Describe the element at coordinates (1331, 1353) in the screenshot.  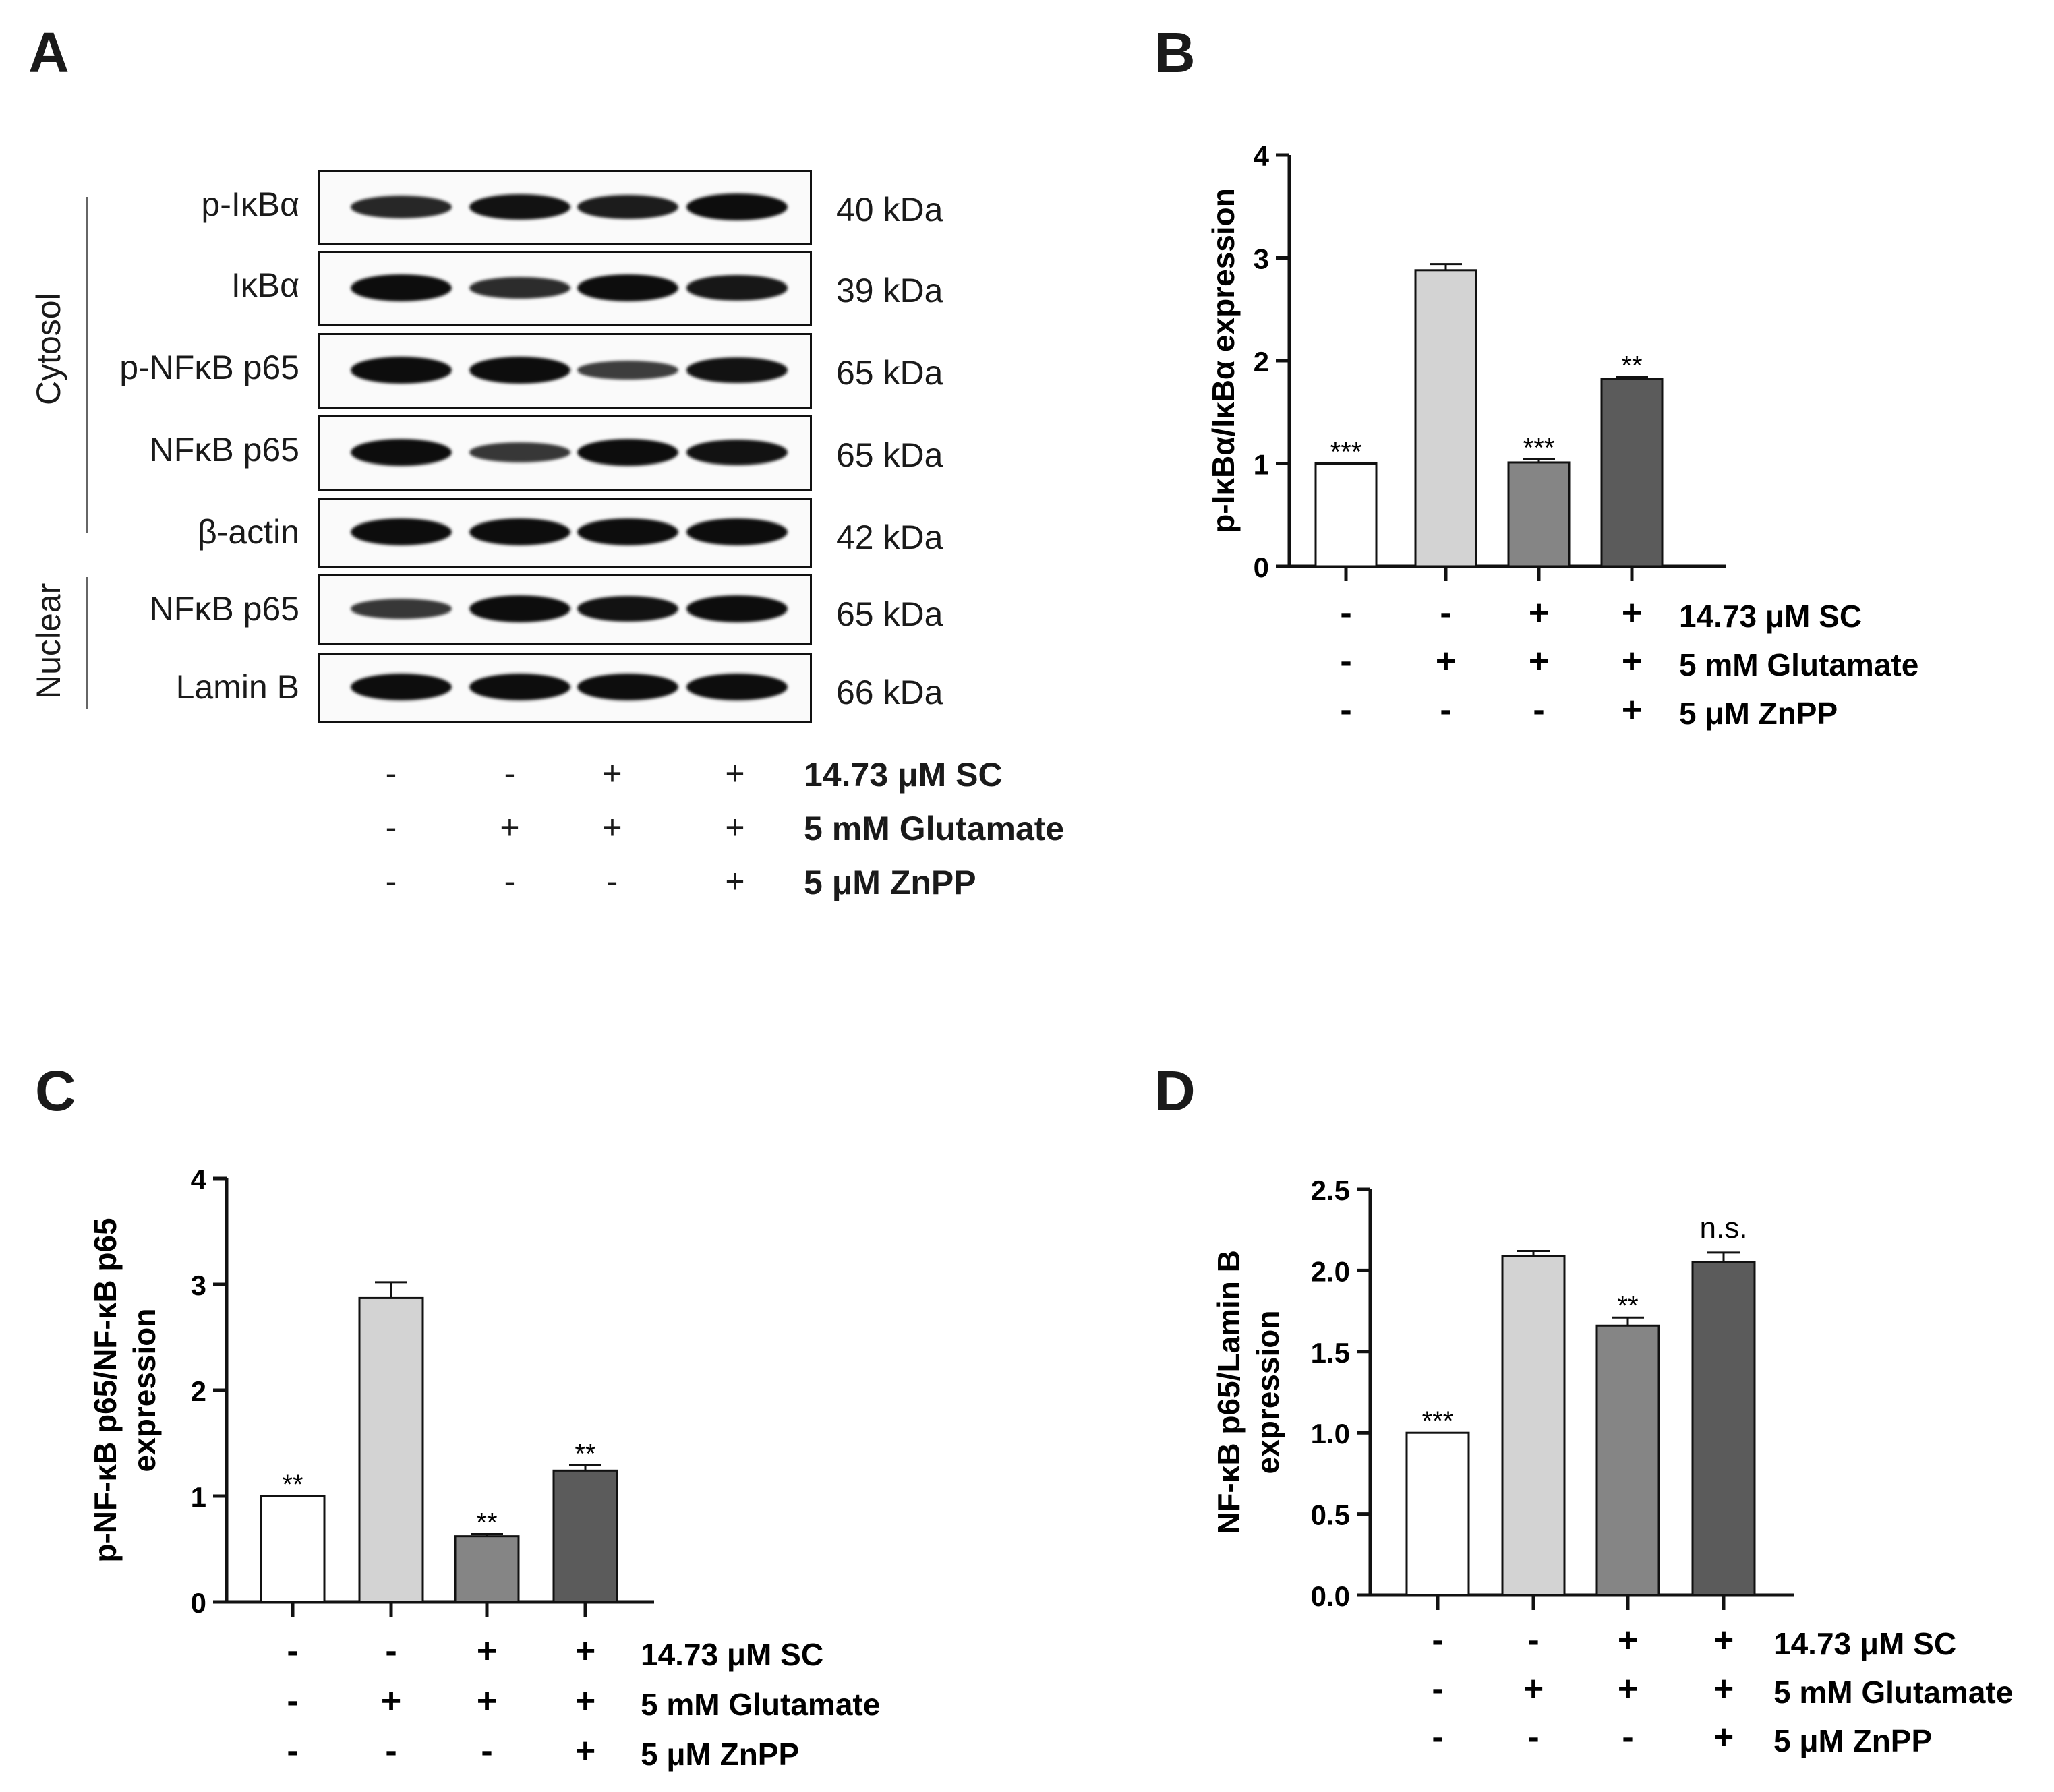
I see `y-tick-label: 1.5` at that location.